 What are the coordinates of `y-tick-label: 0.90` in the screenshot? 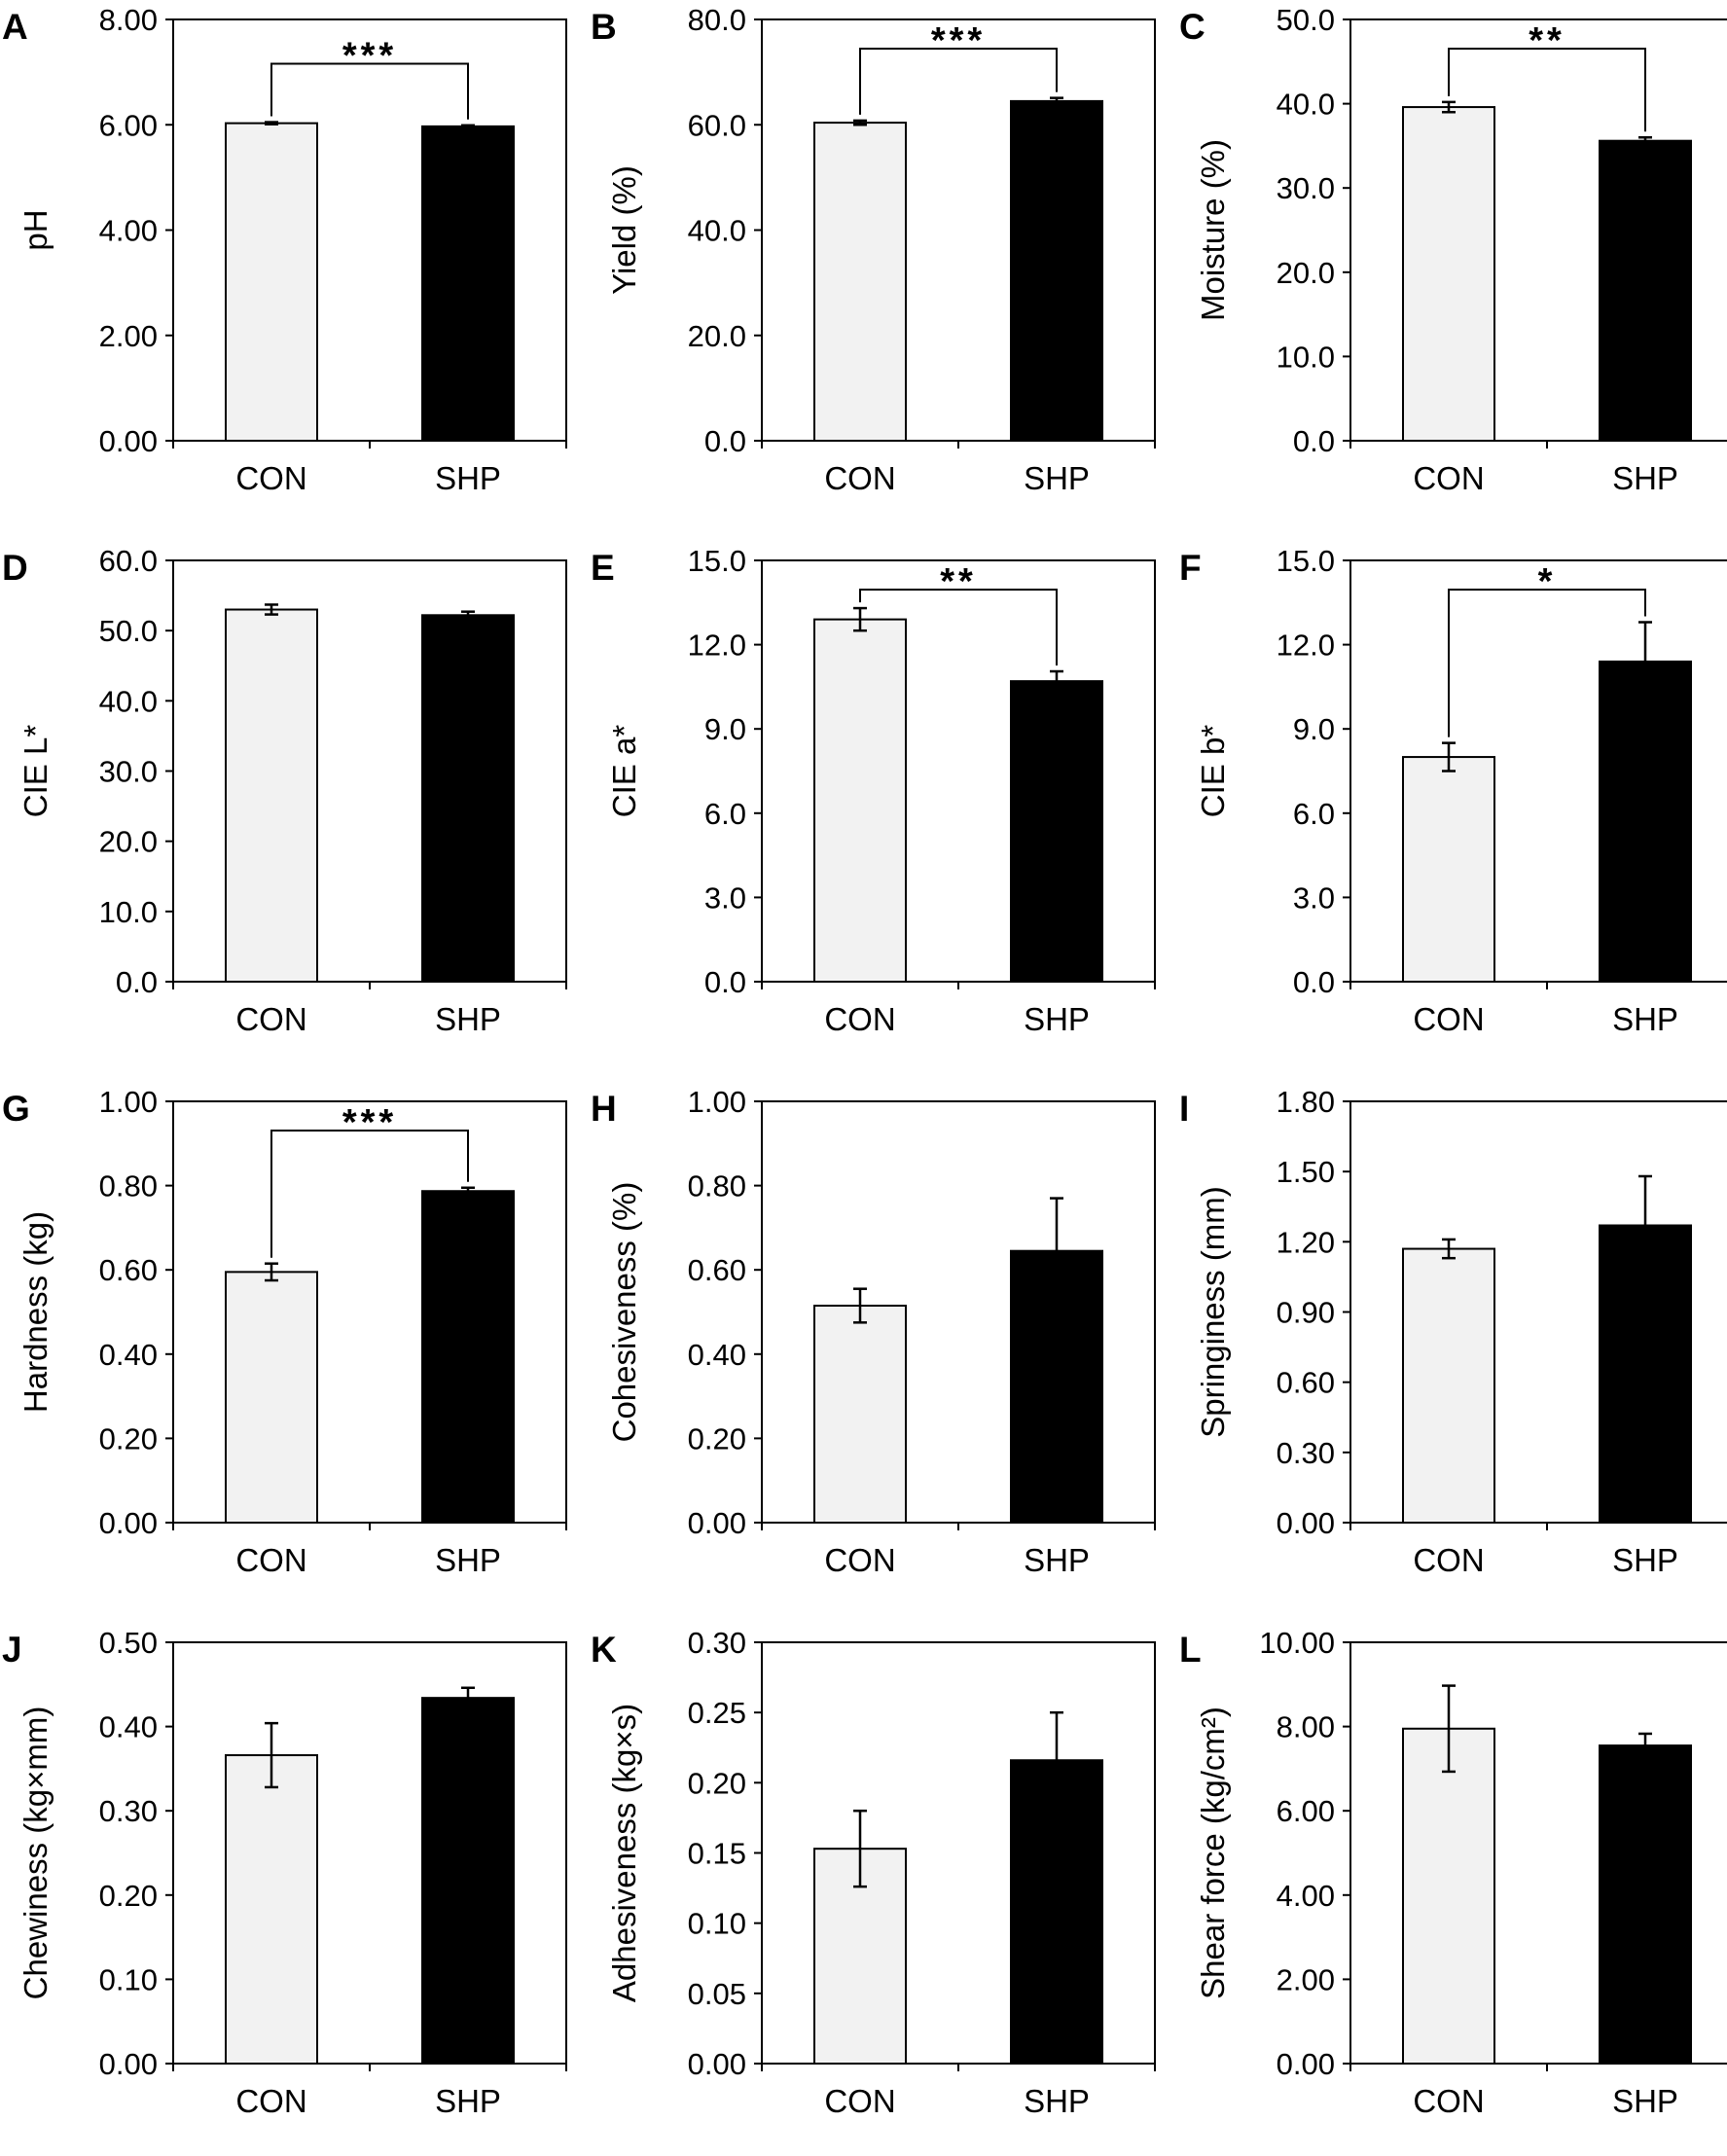 It's located at (1306, 1313).